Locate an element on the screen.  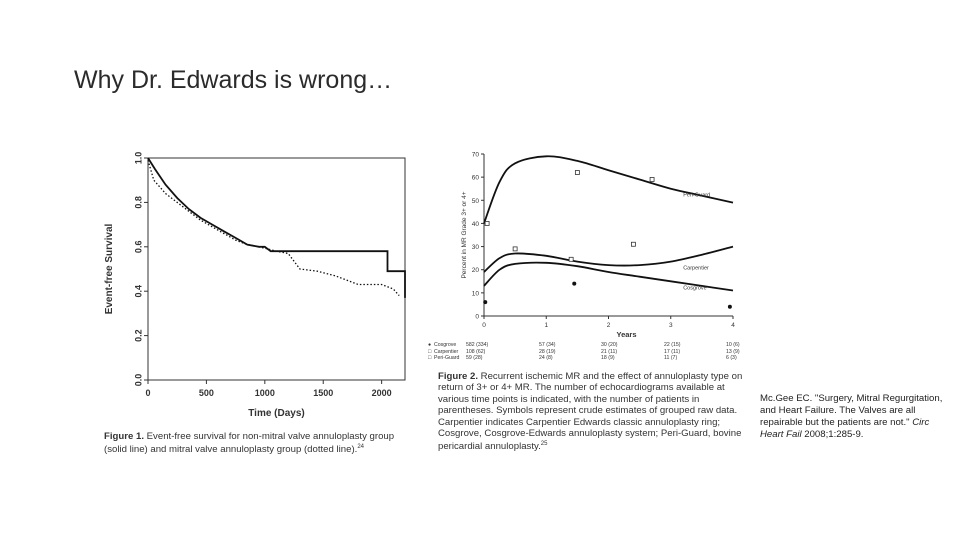
table-cell: 30 (20) is located at coordinates (609, 345).